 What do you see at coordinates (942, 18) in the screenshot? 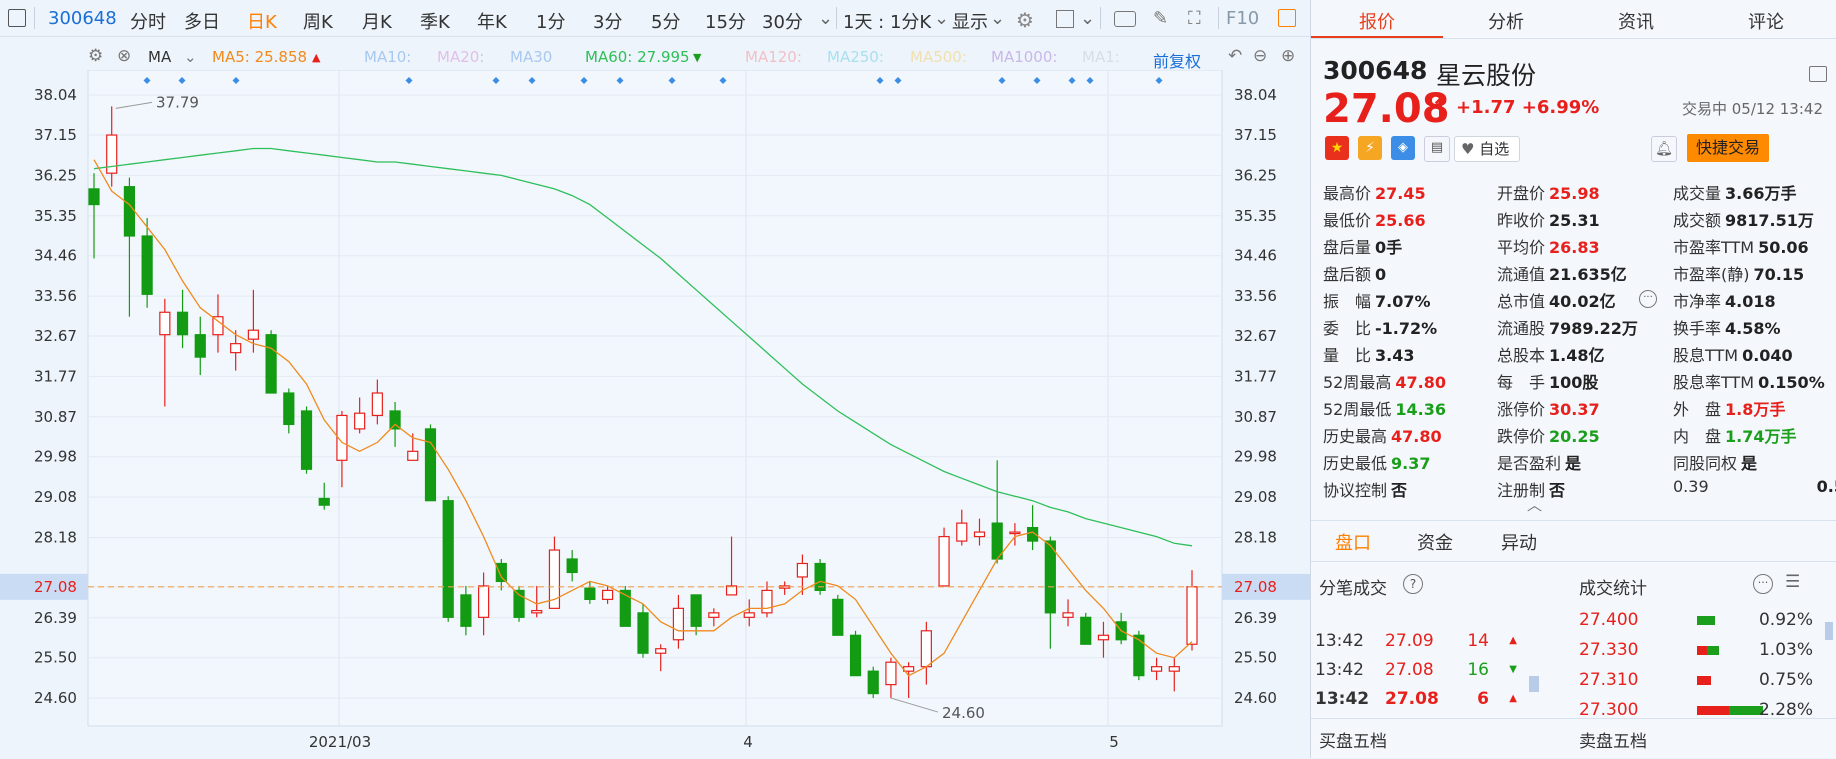
I see `interval-chevron-icon: ⌄` at bounding box center [942, 18].